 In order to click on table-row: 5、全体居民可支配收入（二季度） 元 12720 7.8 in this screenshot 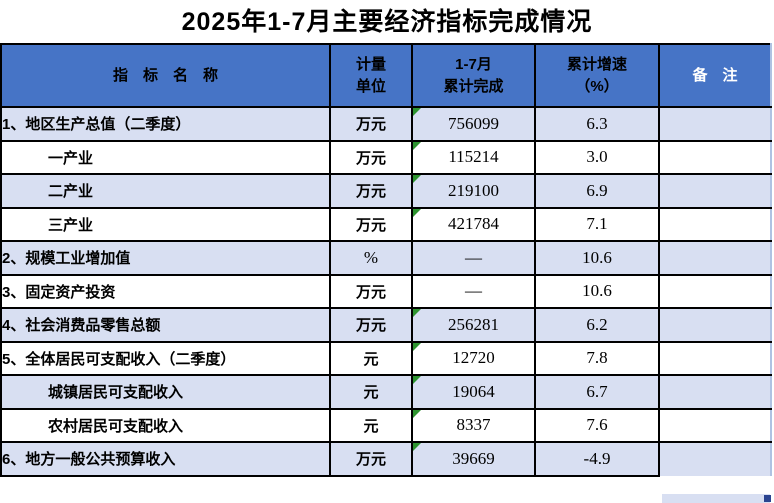, I will do `click(386, 358)`.